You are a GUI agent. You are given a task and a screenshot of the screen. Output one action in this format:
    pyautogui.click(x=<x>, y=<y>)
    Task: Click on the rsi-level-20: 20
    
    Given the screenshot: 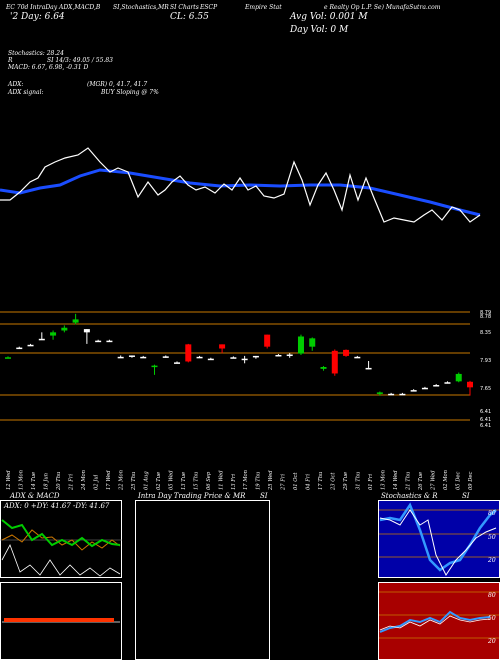 What is the action you would take?
    pyautogui.click(x=492, y=641)
    